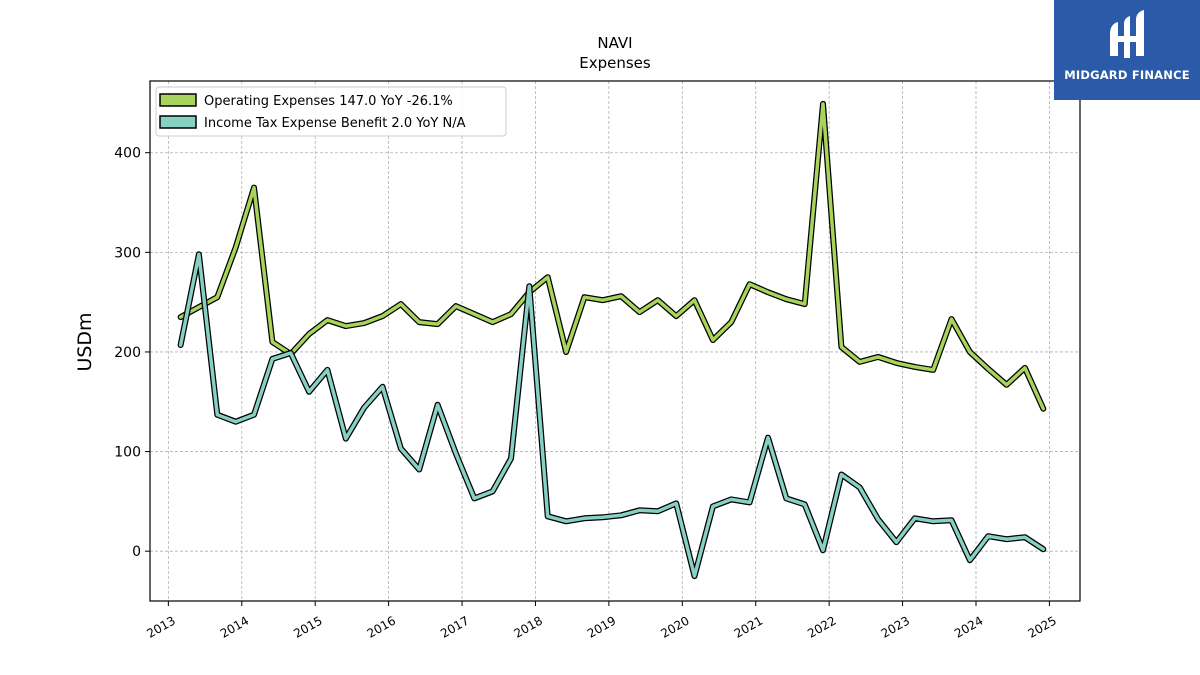 This screenshot has height=675, width=1200. Describe the element at coordinates (968, 626) in the screenshot. I see `x-tick-label: 2024` at that location.